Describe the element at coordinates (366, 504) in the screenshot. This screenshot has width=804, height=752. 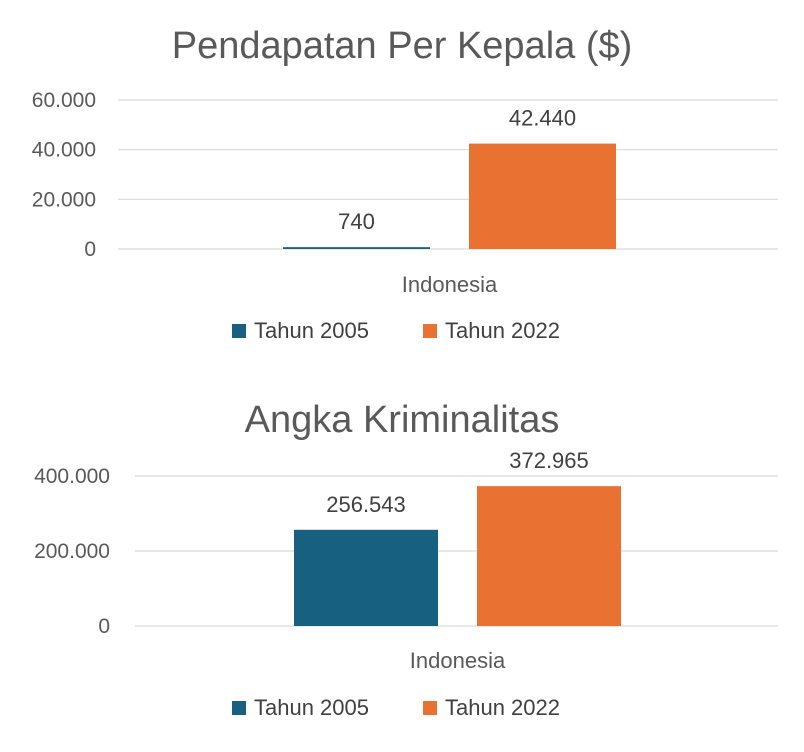
I see `data-label: 256.543` at that location.